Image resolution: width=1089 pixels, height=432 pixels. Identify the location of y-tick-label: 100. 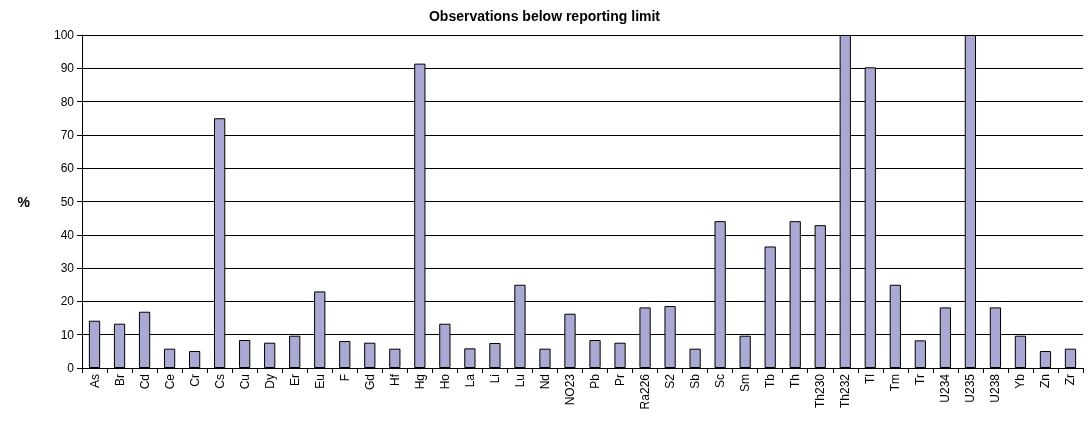
(64, 35).